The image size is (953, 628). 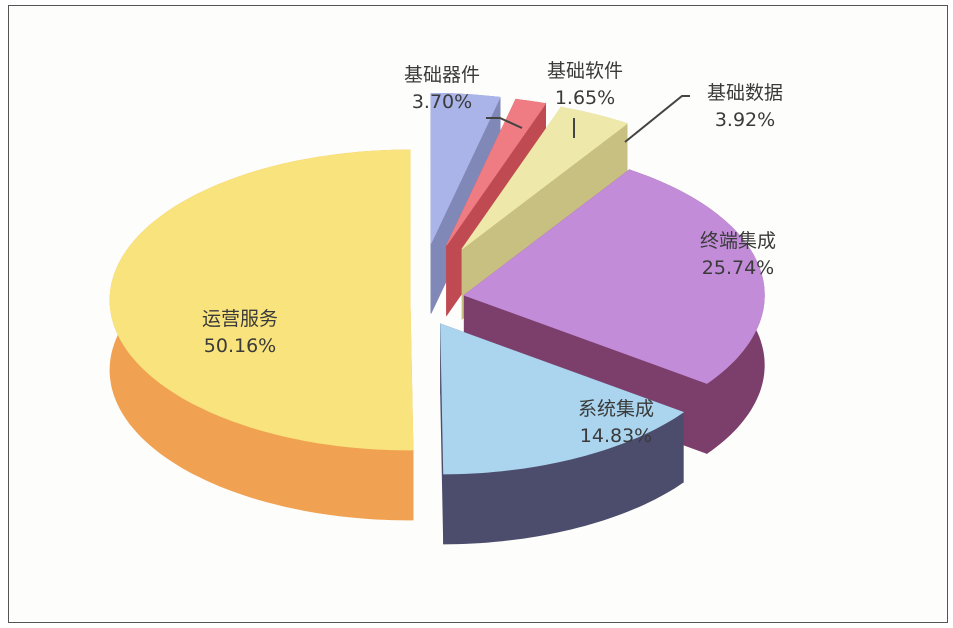 I want to click on category-label: 基础软件, so click(x=585, y=71).